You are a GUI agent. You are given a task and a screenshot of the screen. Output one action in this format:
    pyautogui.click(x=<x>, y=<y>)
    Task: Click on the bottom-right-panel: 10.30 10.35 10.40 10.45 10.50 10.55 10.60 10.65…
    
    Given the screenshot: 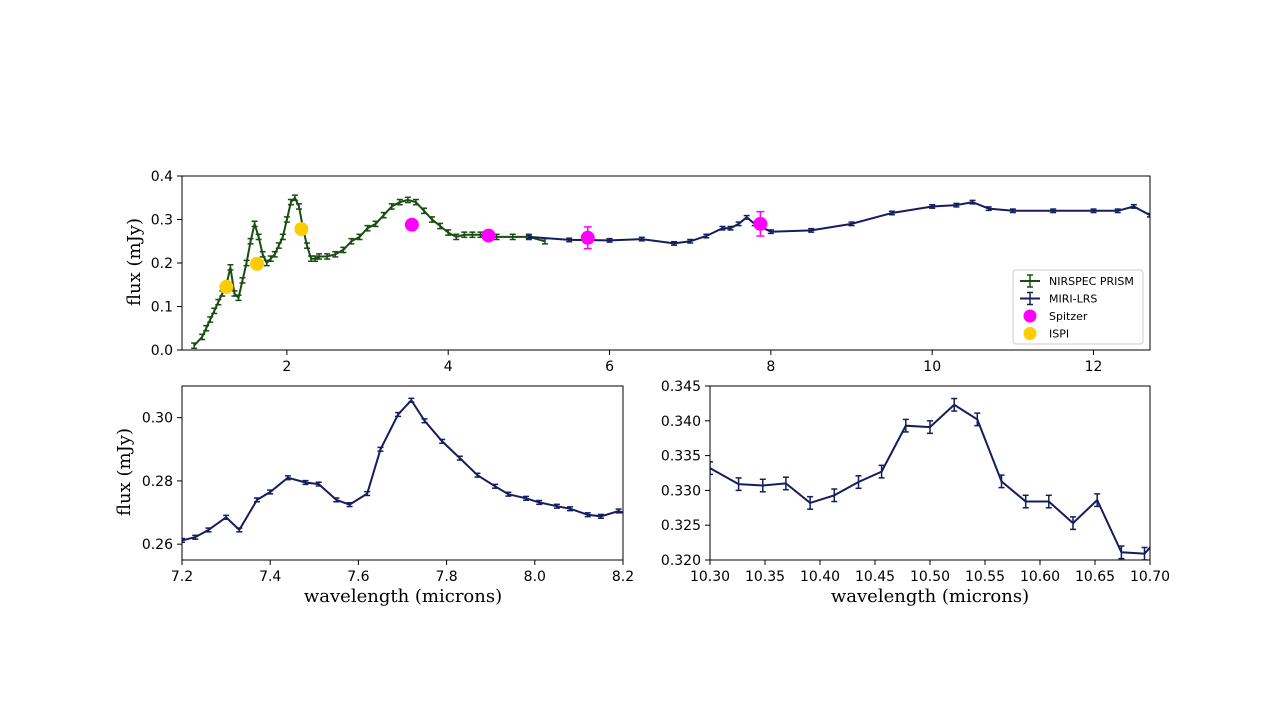 What is the action you would take?
    pyautogui.click(x=915, y=493)
    